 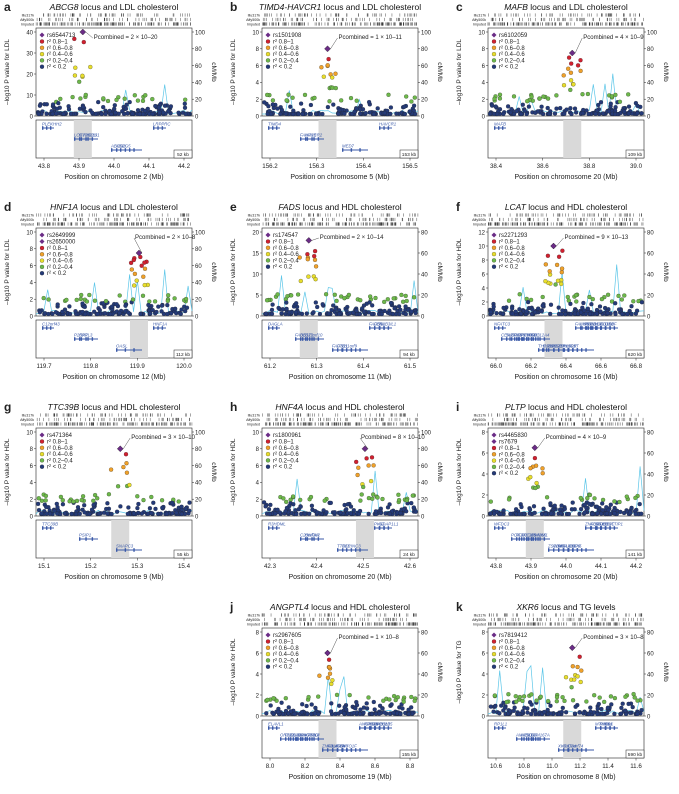 What do you see at coordinates (484, 101) in the screenshot?
I see `y-tick-label: 2` at bounding box center [484, 101].